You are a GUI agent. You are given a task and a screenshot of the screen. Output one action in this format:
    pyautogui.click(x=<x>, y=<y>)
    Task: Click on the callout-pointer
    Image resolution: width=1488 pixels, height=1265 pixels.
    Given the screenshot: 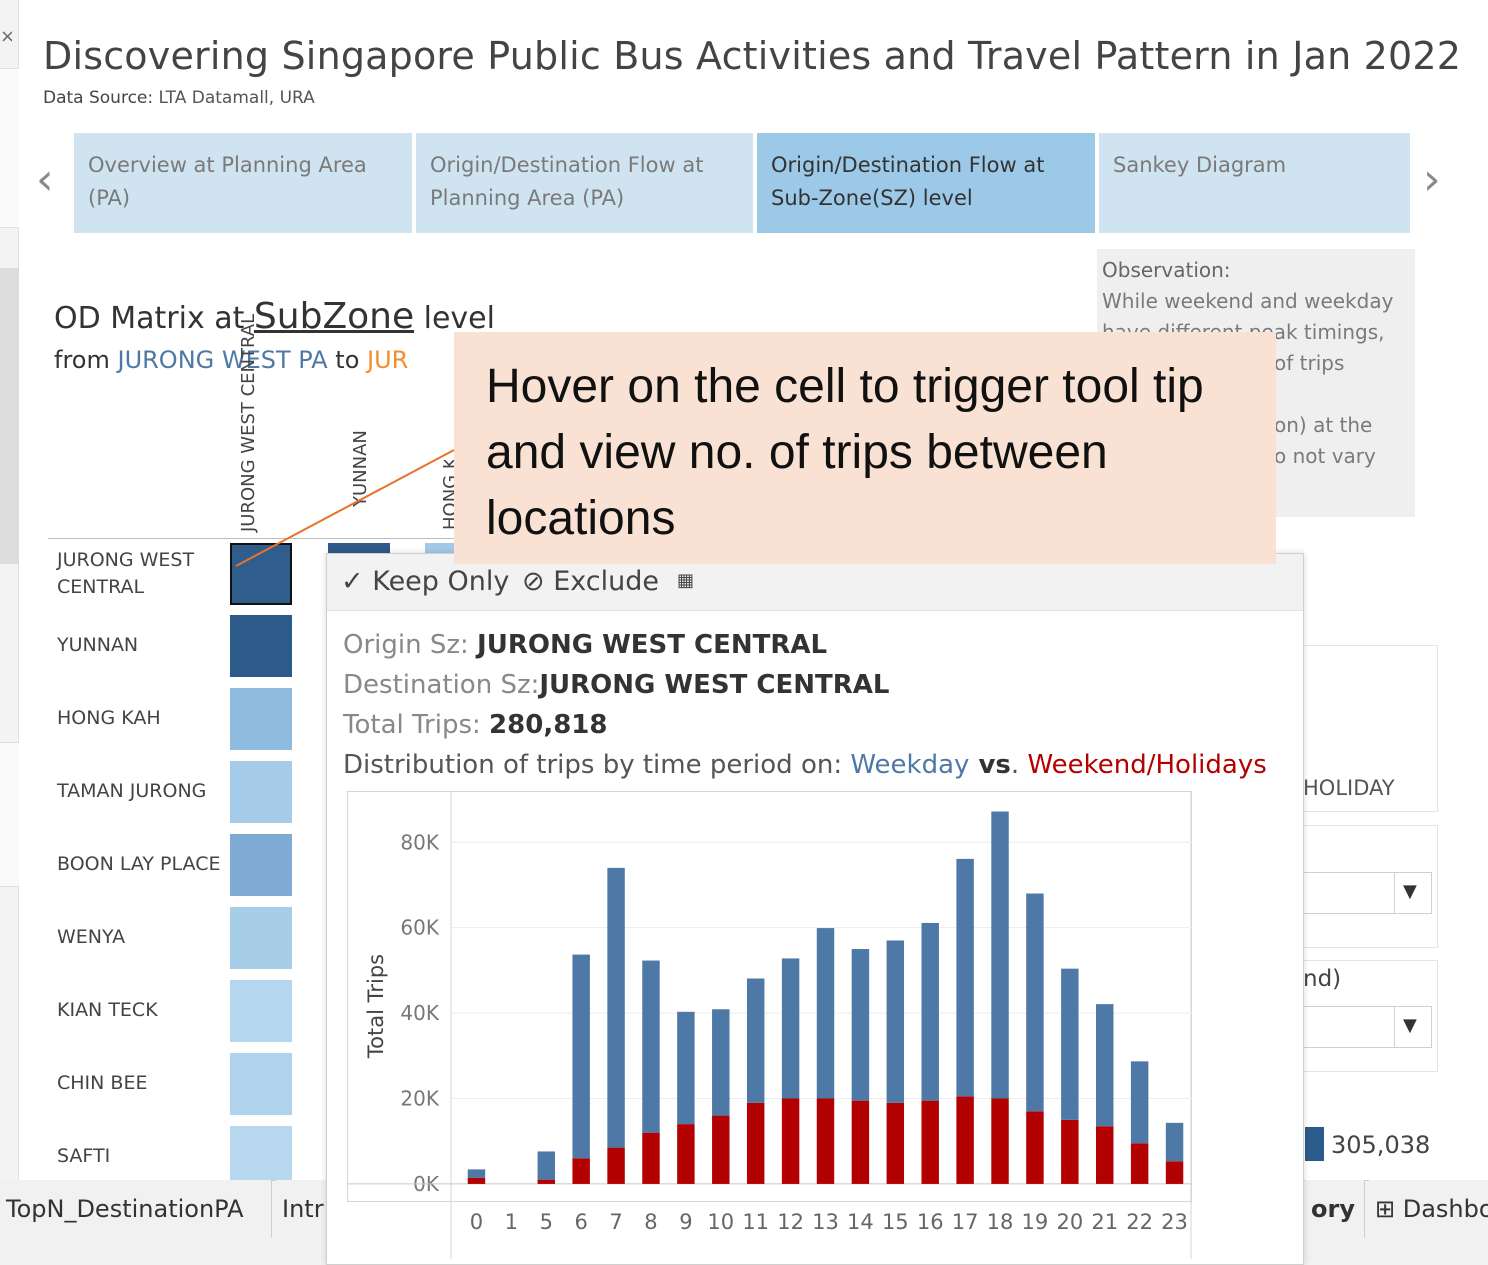 What is the action you would take?
    pyautogui.click(x=345, y=508)
    